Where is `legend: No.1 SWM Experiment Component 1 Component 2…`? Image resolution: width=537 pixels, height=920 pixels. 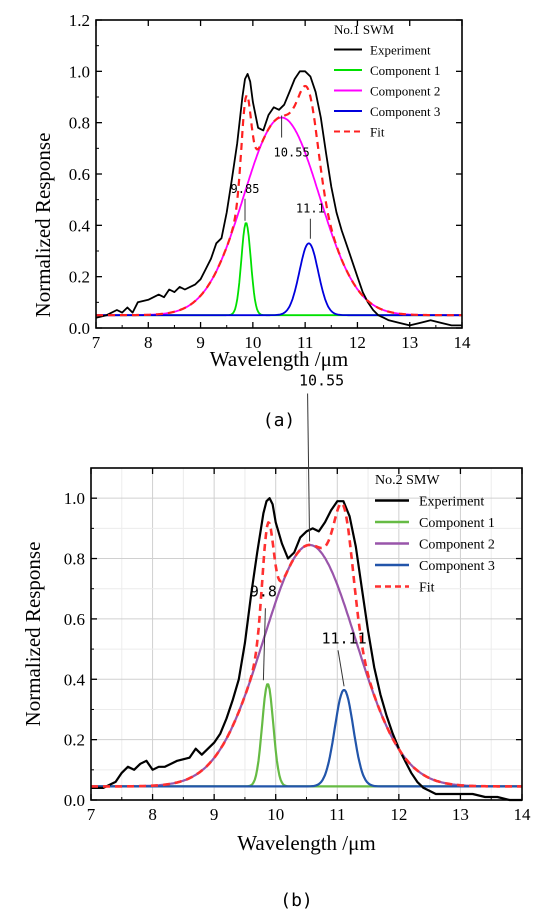 legend: No.1 SWM Experiment Component 1 Component 2… is located at coordinates (387, 81).